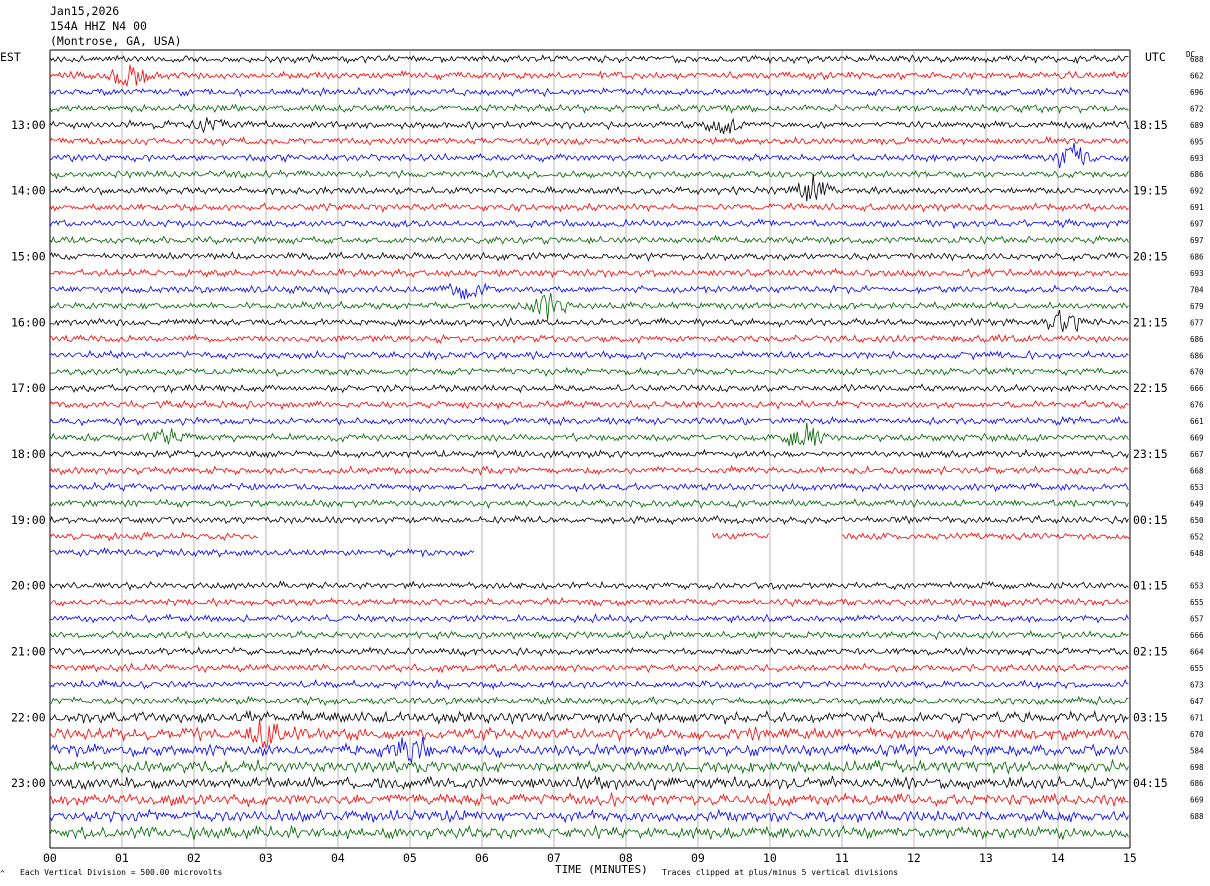 The image size is (1210, 886). Describe the element at coordinates (28, 783) in the screenshot. I see `left-hour-label: 23:00` at that location.